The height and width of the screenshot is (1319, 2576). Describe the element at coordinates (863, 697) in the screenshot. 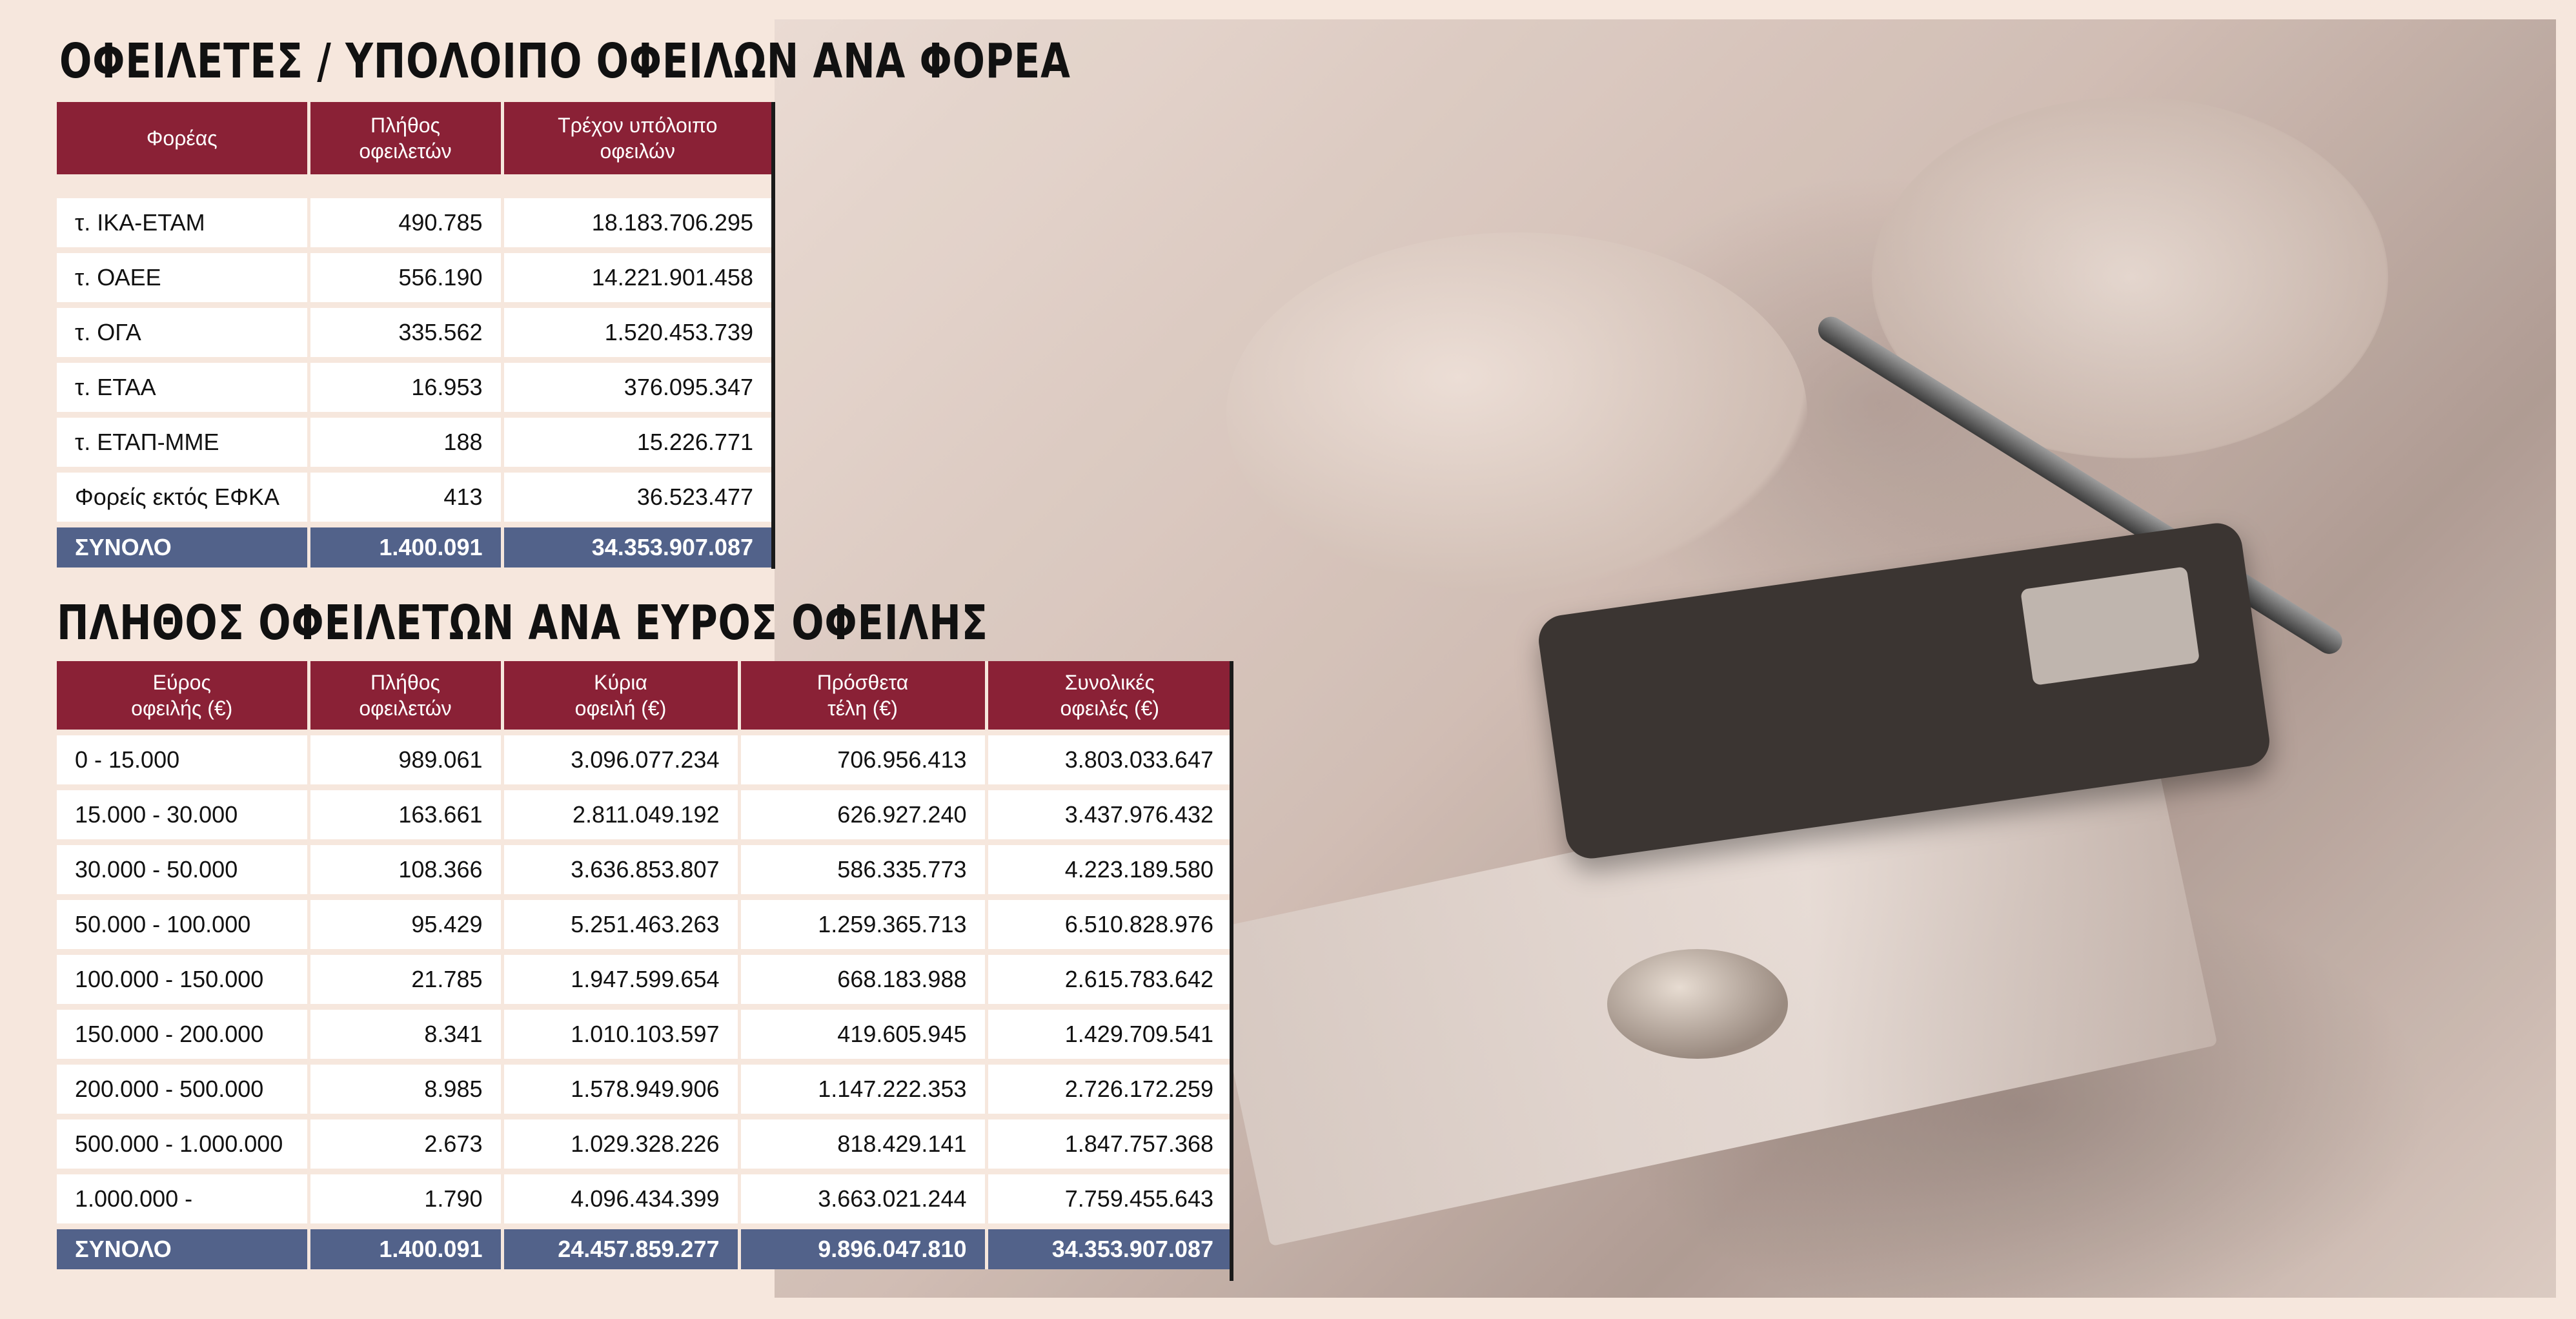

I see `col-header-surcharges: Πρόσθετα τέλη (€)` at that location.